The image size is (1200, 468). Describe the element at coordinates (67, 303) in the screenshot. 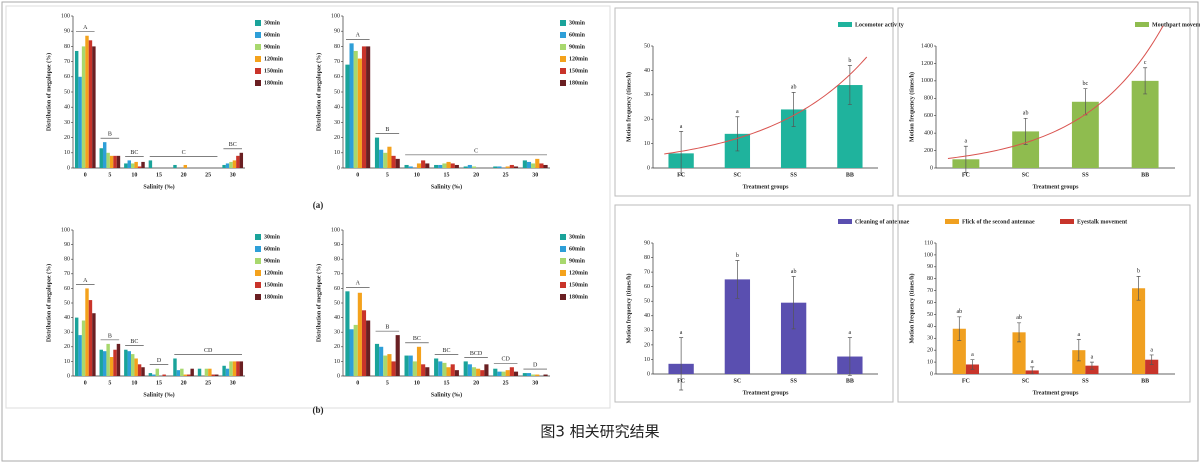

I see `y-tick-label: 50` at that location.